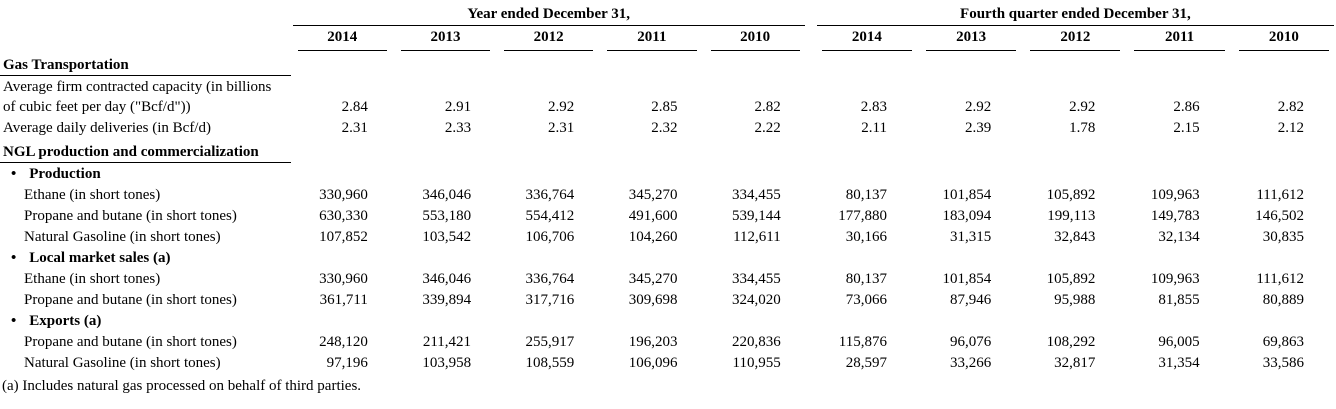  I want to click on cell-value-quarter: 81,855, so click(1179, 300).